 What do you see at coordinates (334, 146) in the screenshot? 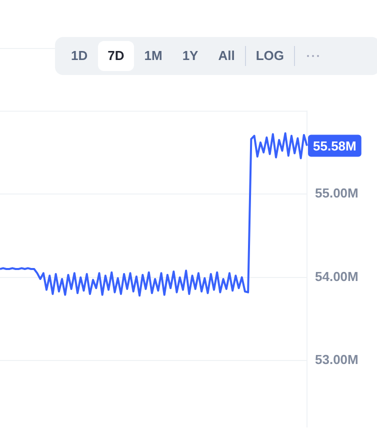
I see `text: 55.58M` at bounding box center [334, 146].